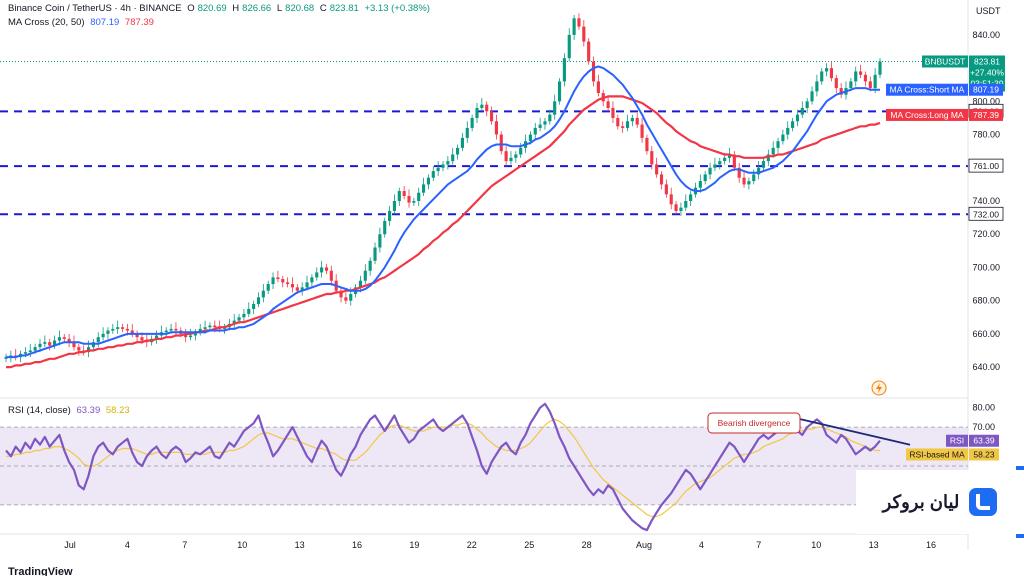  What do you see at coordinates (984, 454) in the screenshot?
I see `rsi-ma-value-text: 58.23` at bounding box center [984, 454].